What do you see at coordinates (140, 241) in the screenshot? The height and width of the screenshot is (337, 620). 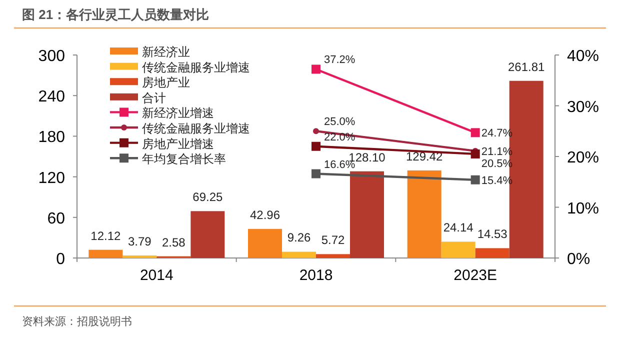 I see `data-label: 3.79` at bounding box center [140, 241].